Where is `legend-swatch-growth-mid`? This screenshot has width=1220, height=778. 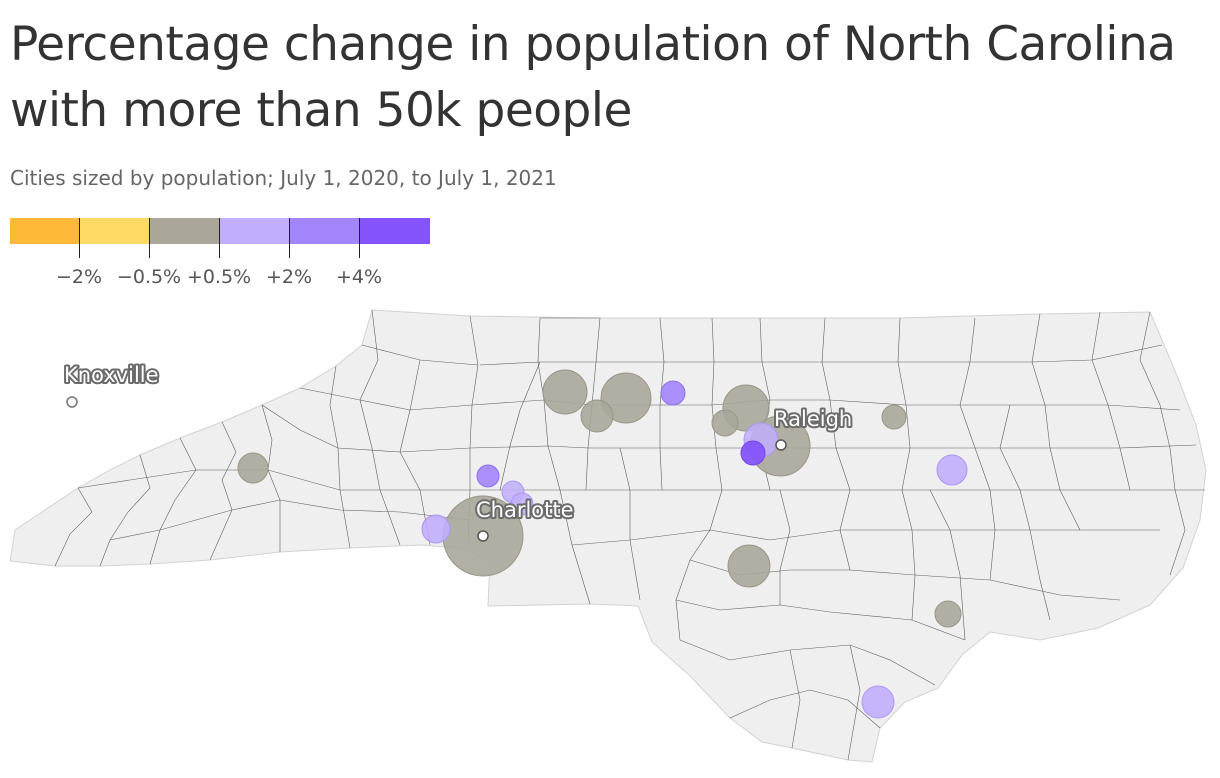
legend-swatch-growth-mid is located at coordinates (325, 231).